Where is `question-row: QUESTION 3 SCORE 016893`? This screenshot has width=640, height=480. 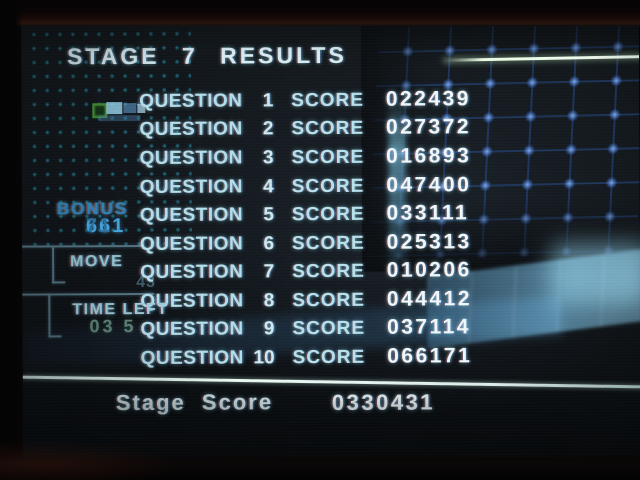 question-row: QUESTION 3 SCORE 016893 is located at coordinates (306, 157).